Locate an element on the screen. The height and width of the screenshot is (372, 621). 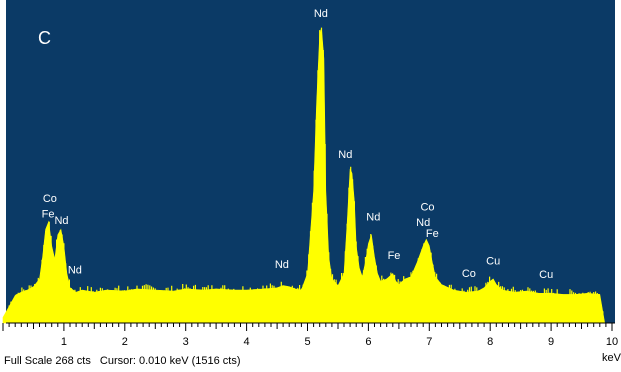
peak-label-5: Nd is located at coordinates (321, 14).